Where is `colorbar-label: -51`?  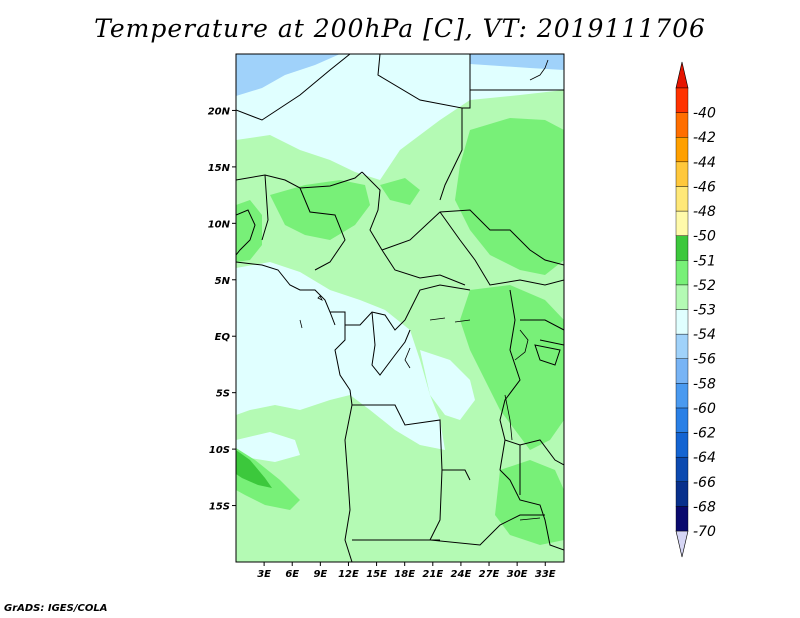 colorbar-label: -51 is located at coordinates (704, 261).